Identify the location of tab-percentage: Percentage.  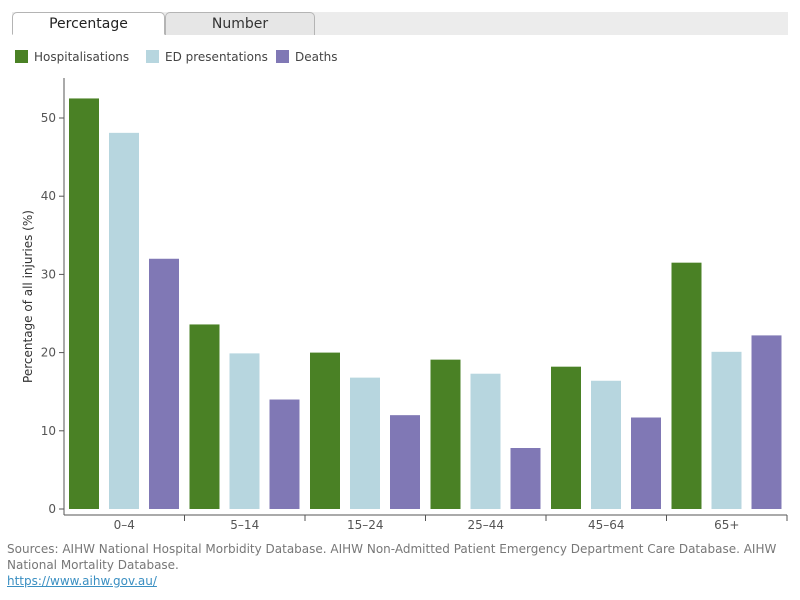
(88, 23).